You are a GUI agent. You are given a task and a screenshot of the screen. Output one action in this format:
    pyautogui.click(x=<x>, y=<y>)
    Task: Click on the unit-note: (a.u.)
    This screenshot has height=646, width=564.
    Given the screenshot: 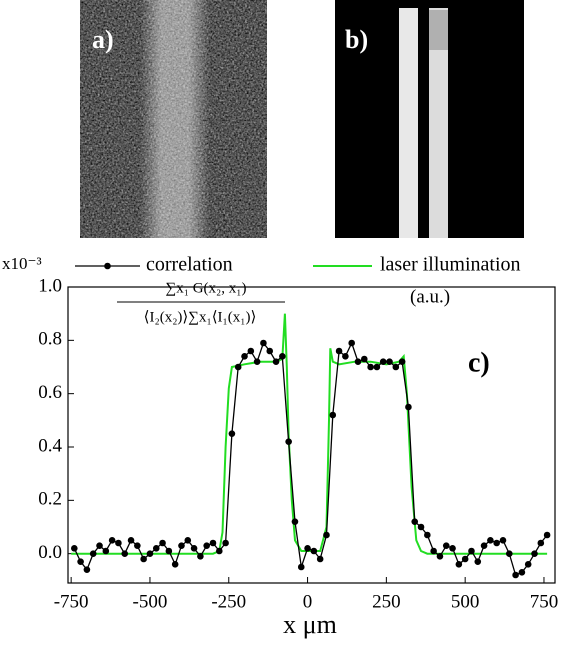 What is the action you would take?
    pyautogui.click(x=430, y=296)
    